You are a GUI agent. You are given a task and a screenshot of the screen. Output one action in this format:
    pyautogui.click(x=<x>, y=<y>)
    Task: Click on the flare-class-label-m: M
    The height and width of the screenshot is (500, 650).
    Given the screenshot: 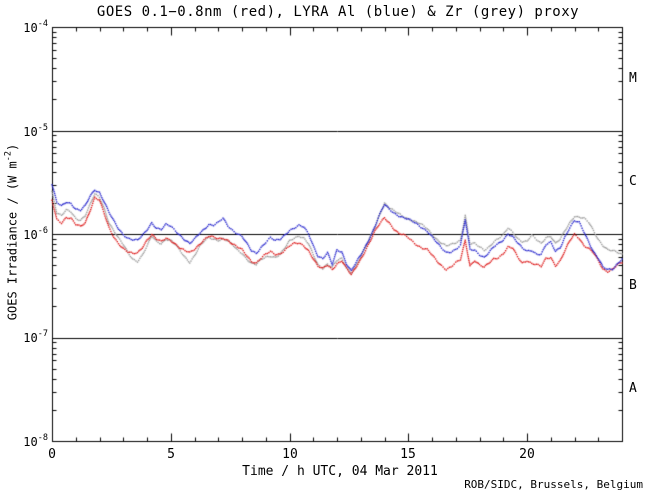 What is the action you would take?
    pyautogui.click(x=633, y=78)
    